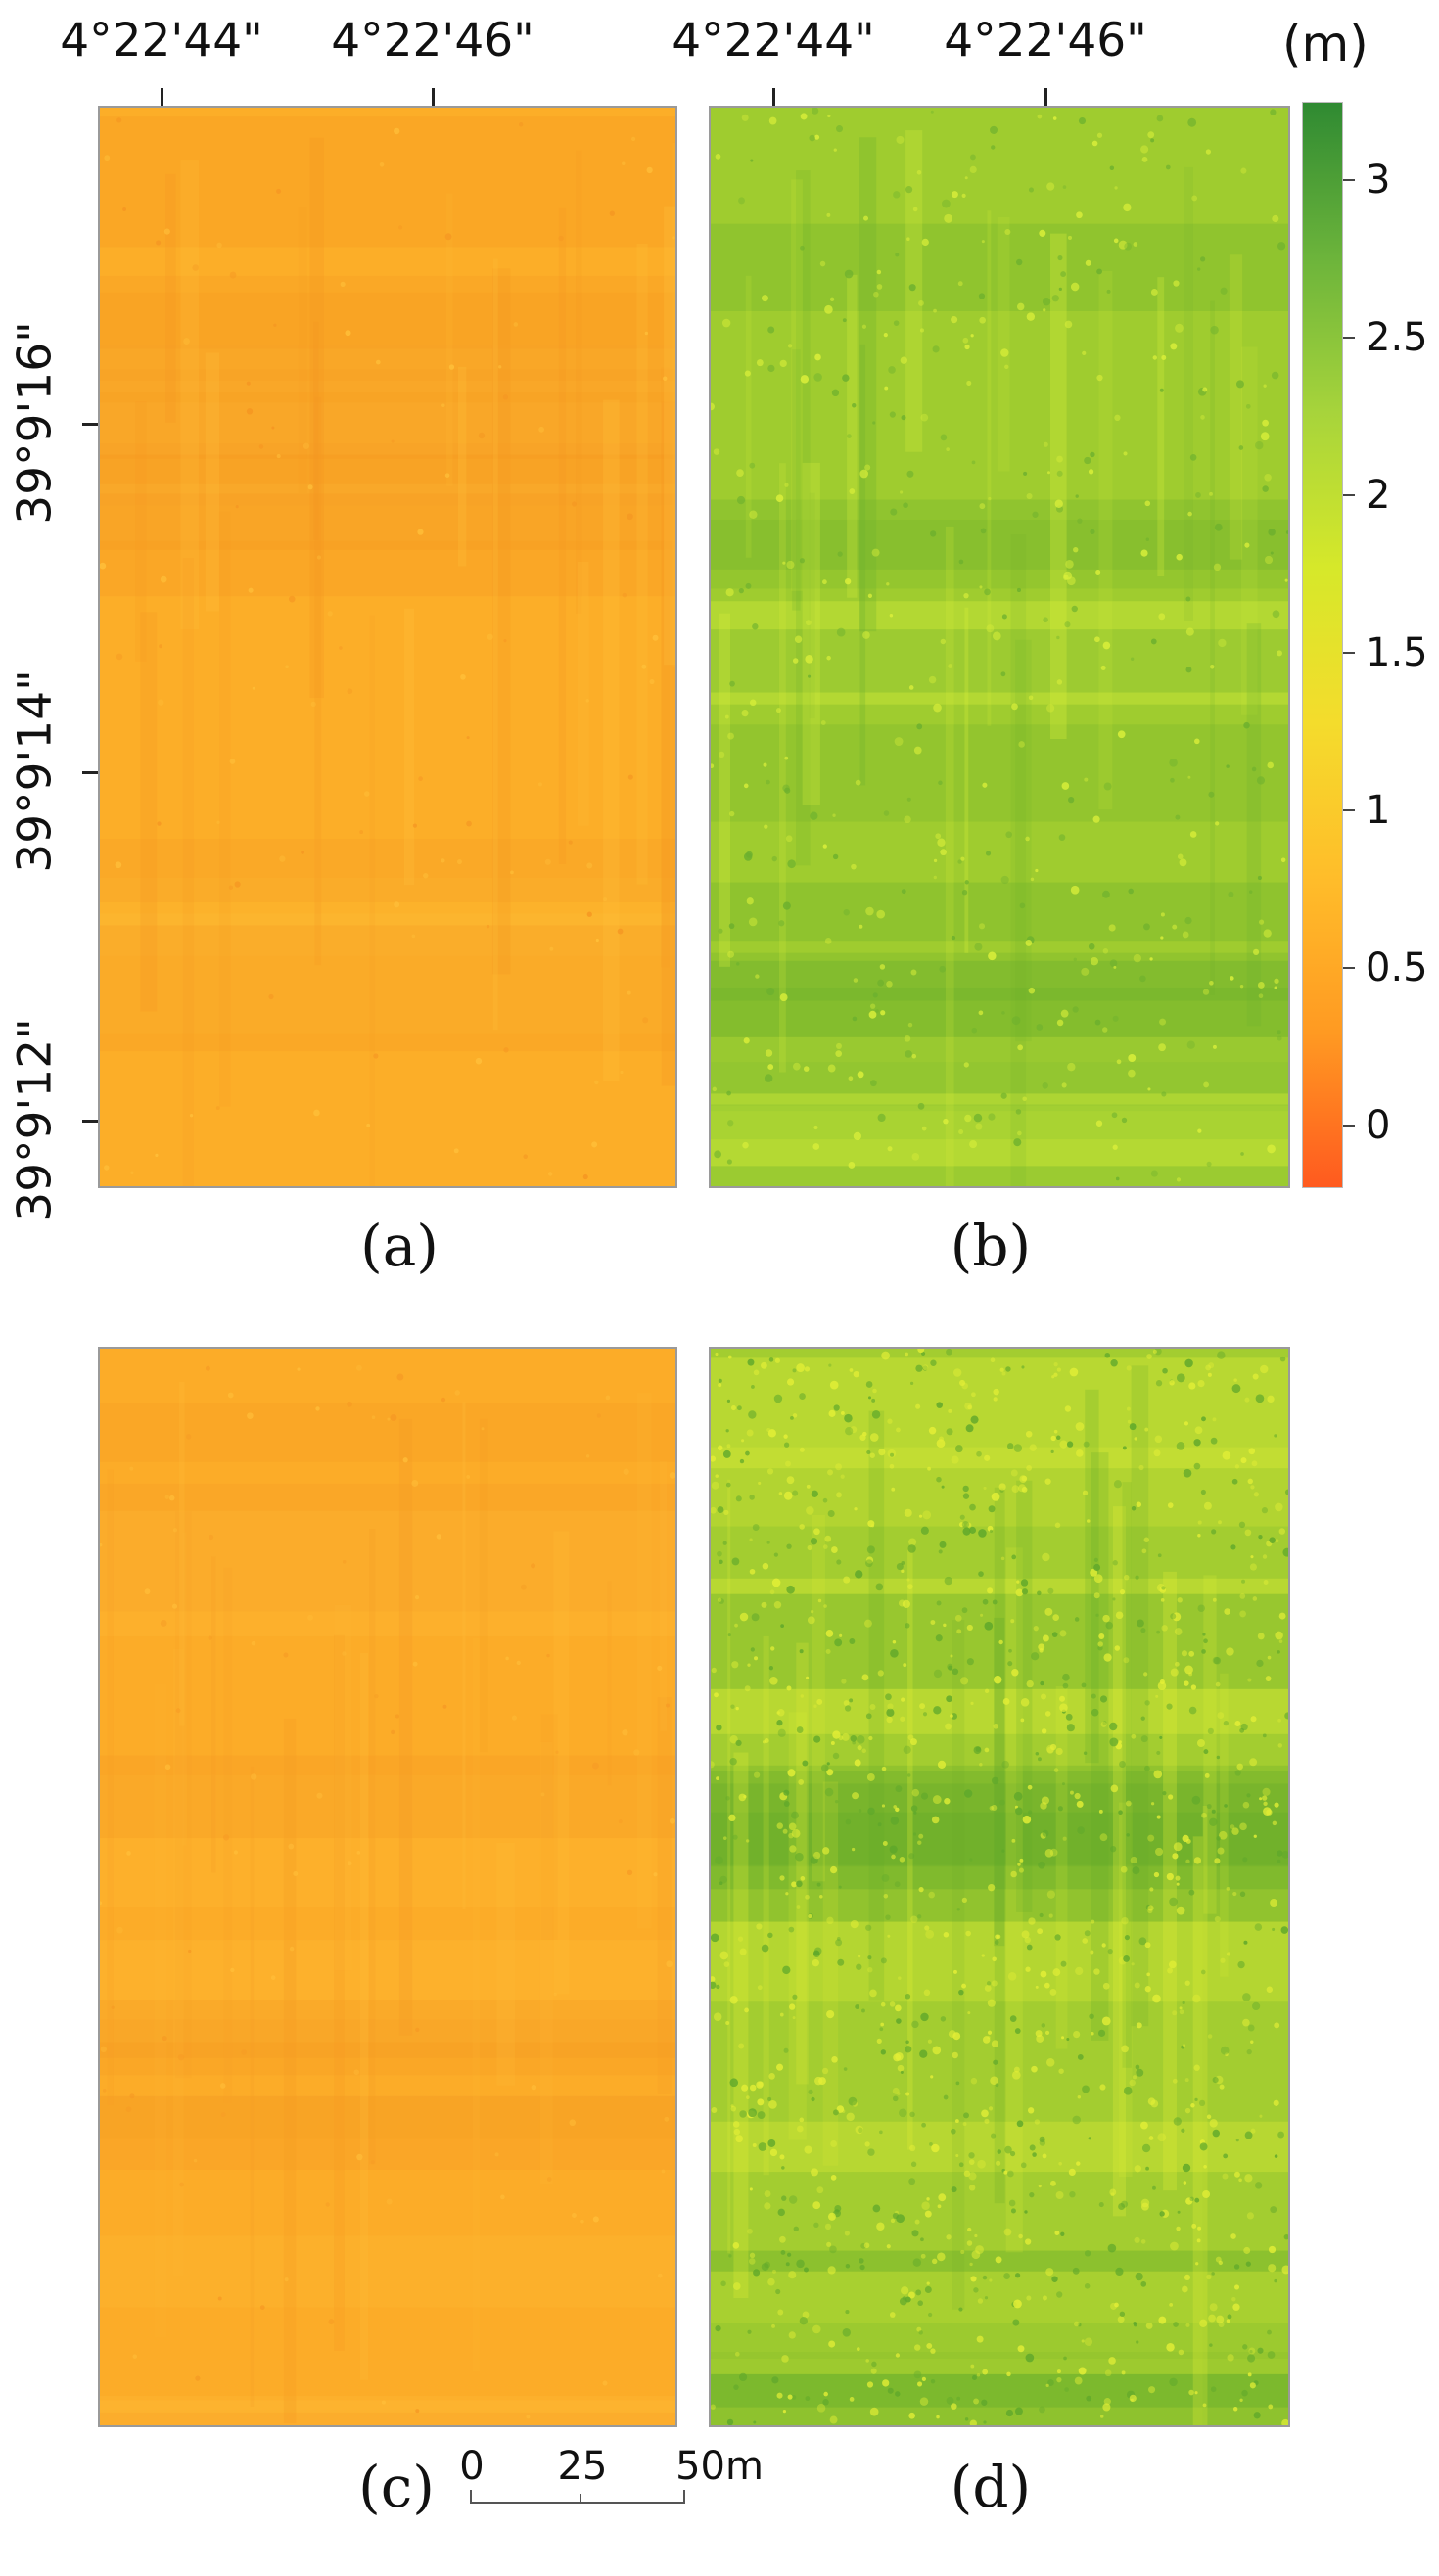  Describe the element at coordinates (92, 1121) in the screenshot. I see `lat-tick-mark` at that location.